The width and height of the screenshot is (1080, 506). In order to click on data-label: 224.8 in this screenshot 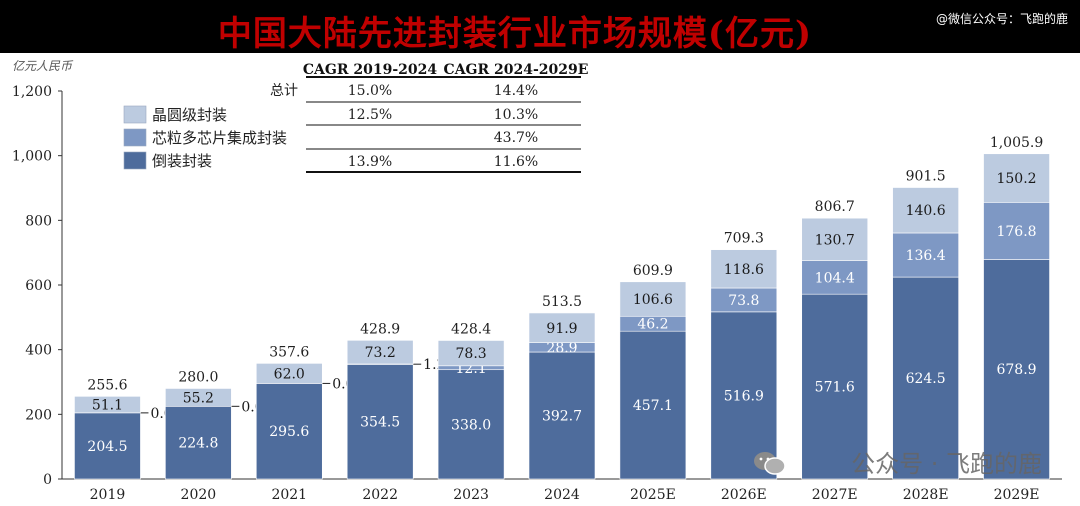, I will do `click(198, 444)`.